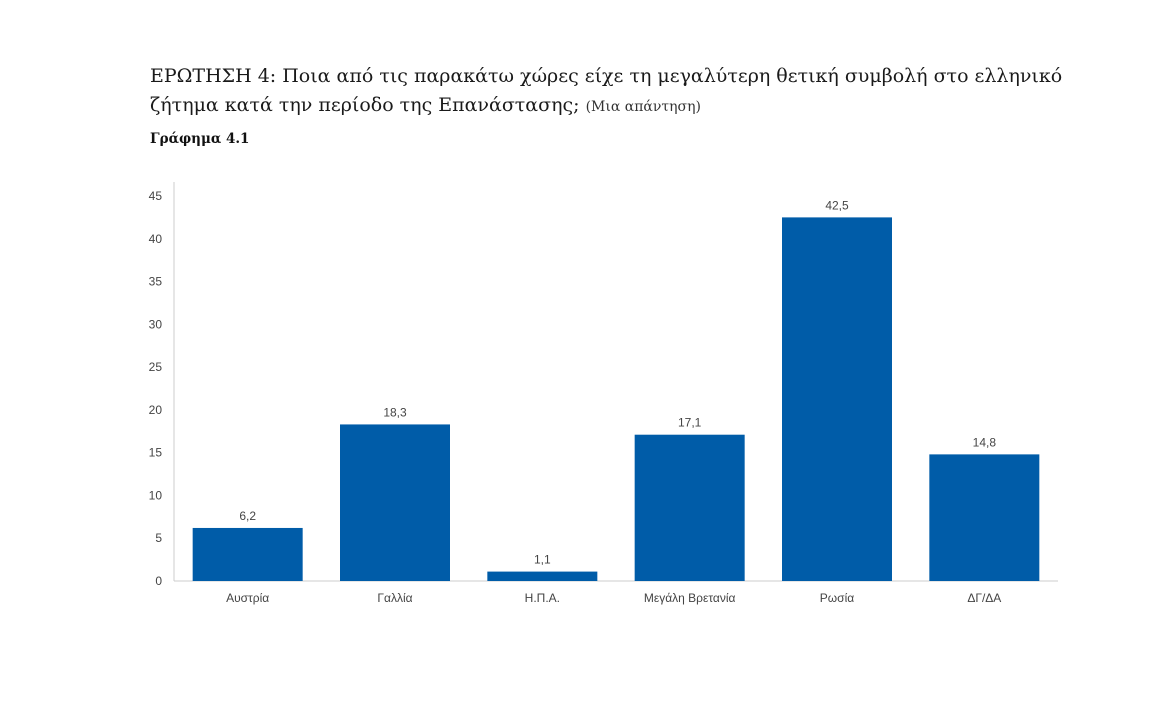 The image size is (1157, 707). What do you see at coordinates (690, 423) in the screenshot?
I see `bar-value-label: 17,1` at bounding box center [690, 423].